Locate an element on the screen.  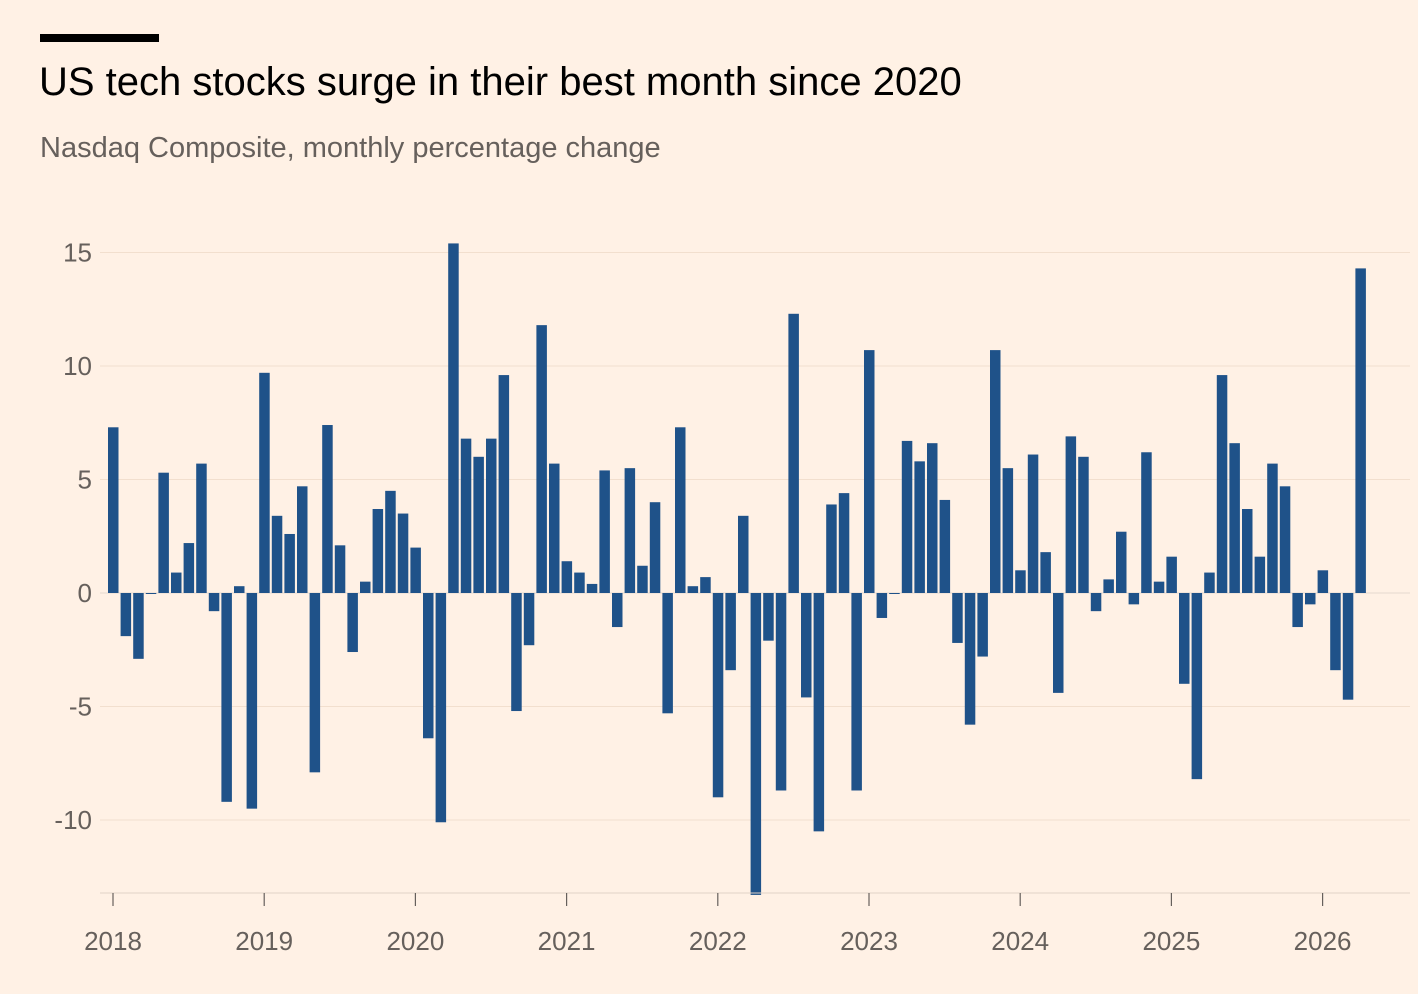
x-tick-label: 2021 is located at coordinates (567, 941).